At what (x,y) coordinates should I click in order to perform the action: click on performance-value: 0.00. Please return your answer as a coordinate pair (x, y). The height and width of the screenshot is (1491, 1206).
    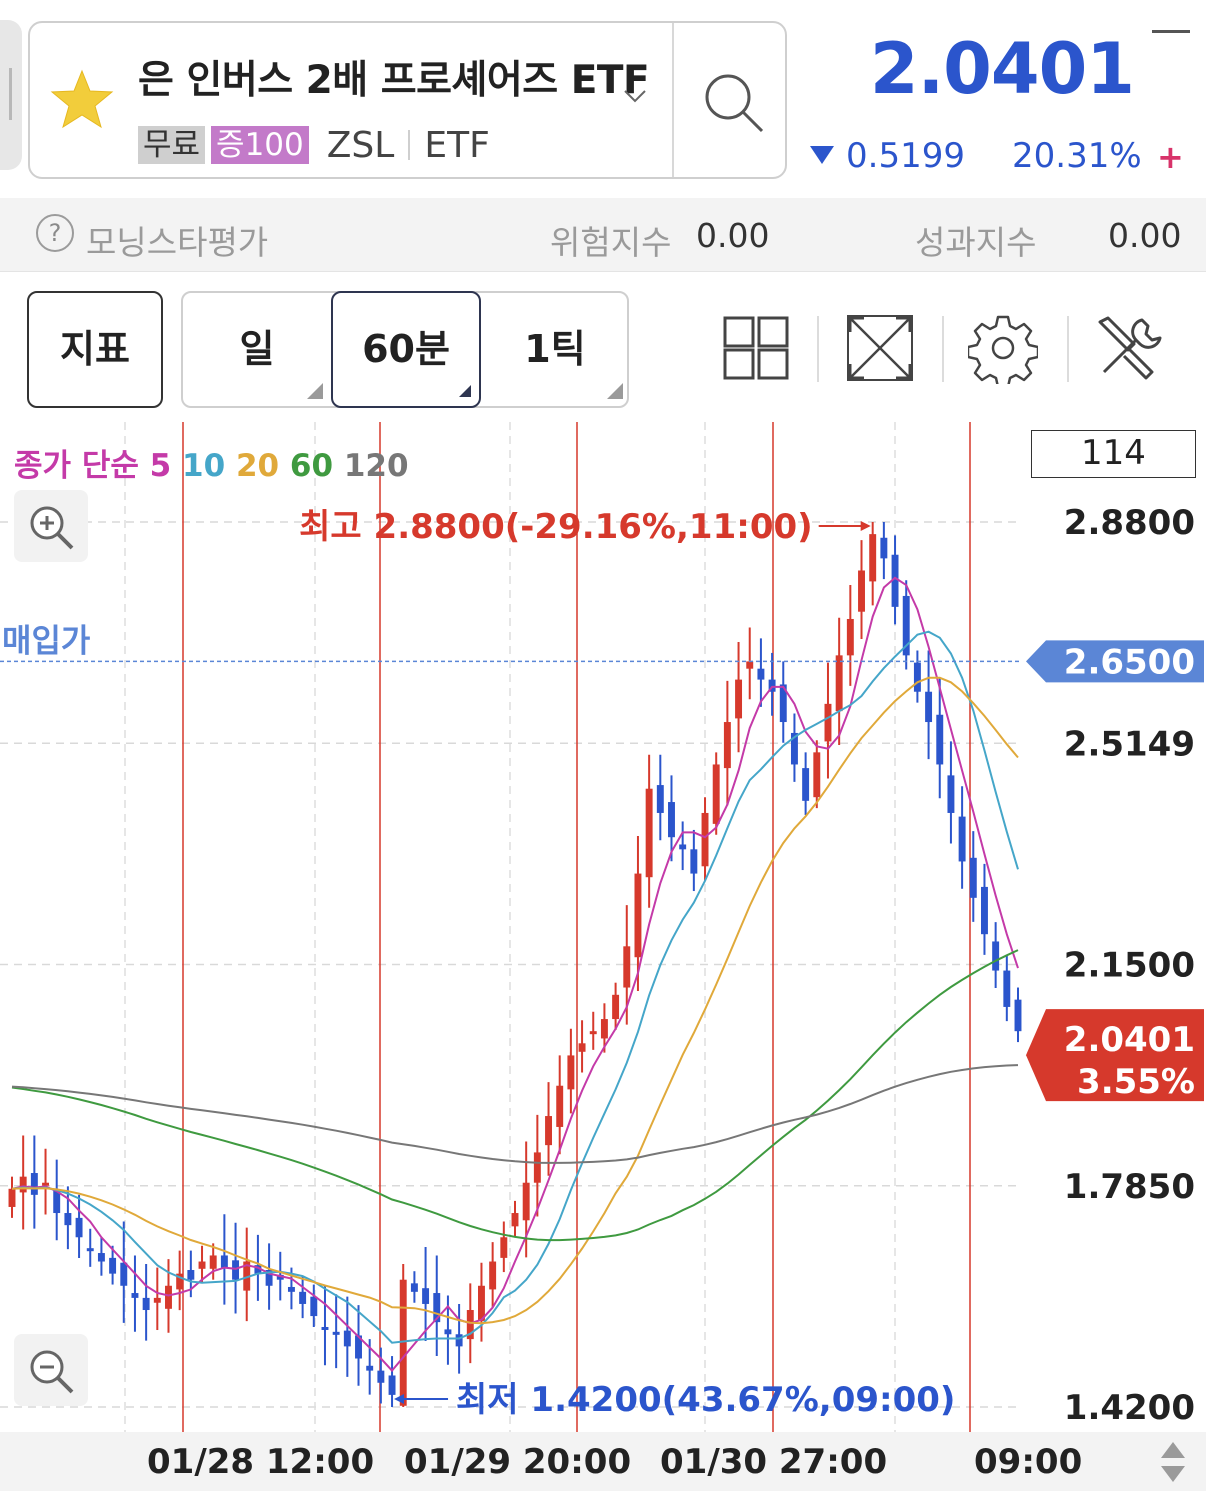
    Looking at the image, I should click on (1145, 235).